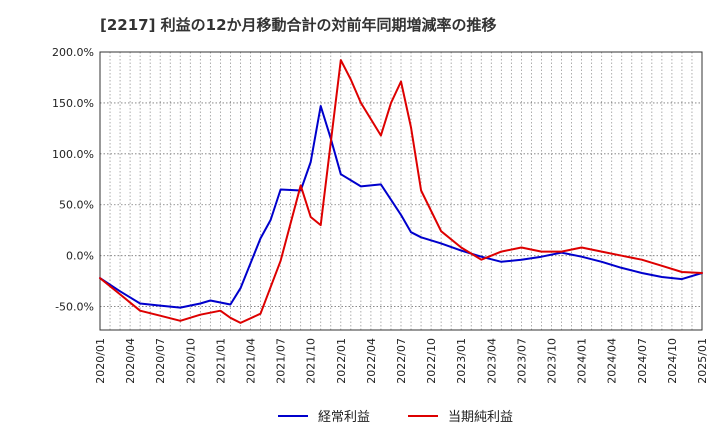  Describe the element at coordinates (341, 361) in the screenshot. I see `x-tick-label: 2022/01` at that location.